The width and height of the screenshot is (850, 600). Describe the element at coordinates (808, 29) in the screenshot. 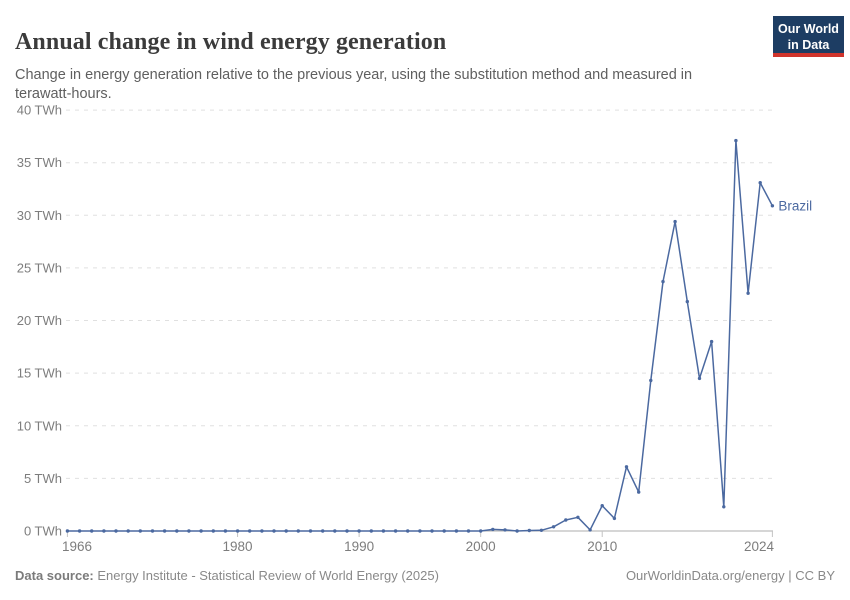

I see `owid-logo-line1: Our World` at that location.